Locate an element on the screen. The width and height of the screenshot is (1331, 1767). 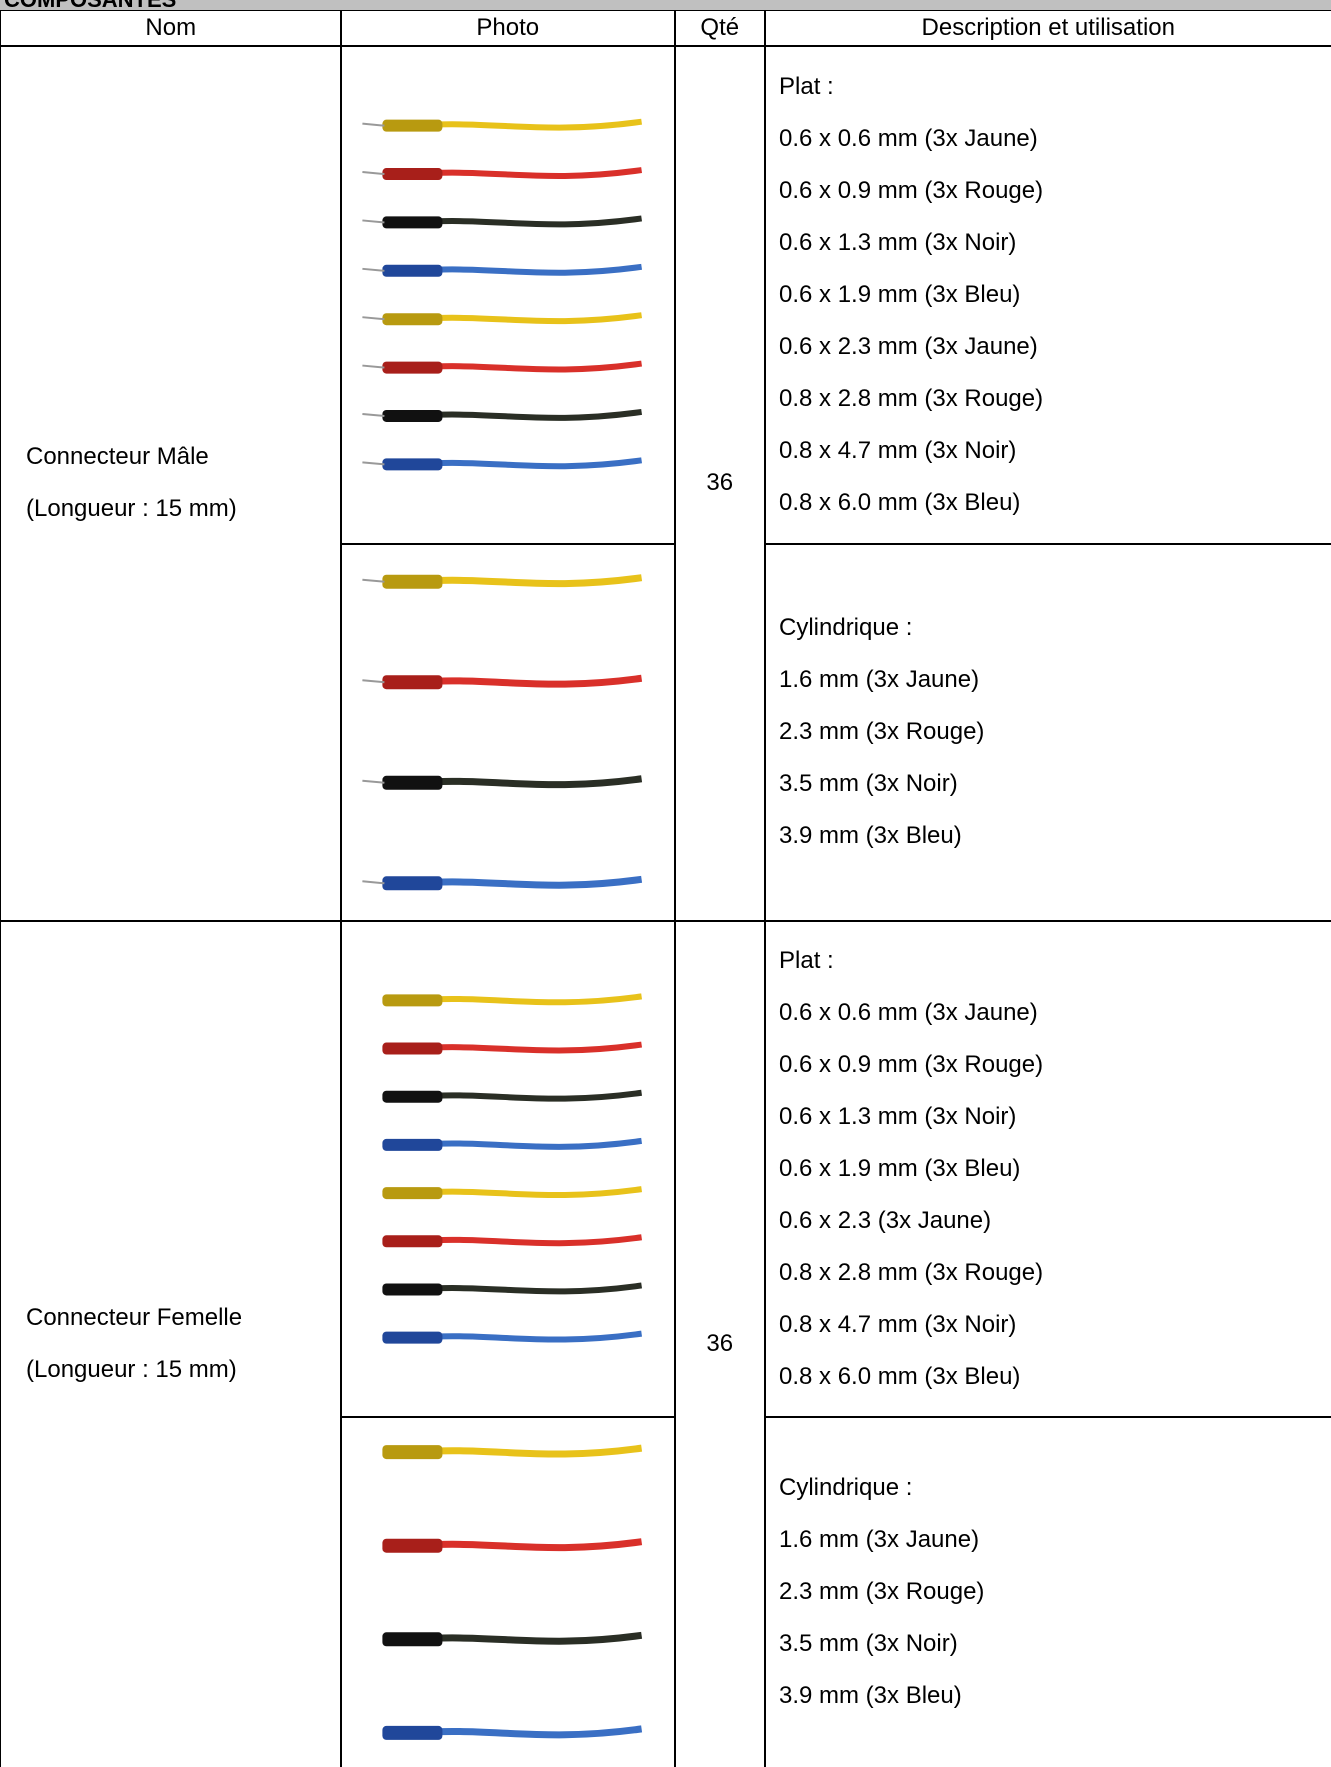
column-header: Nom is located at coordinates (171, 28).